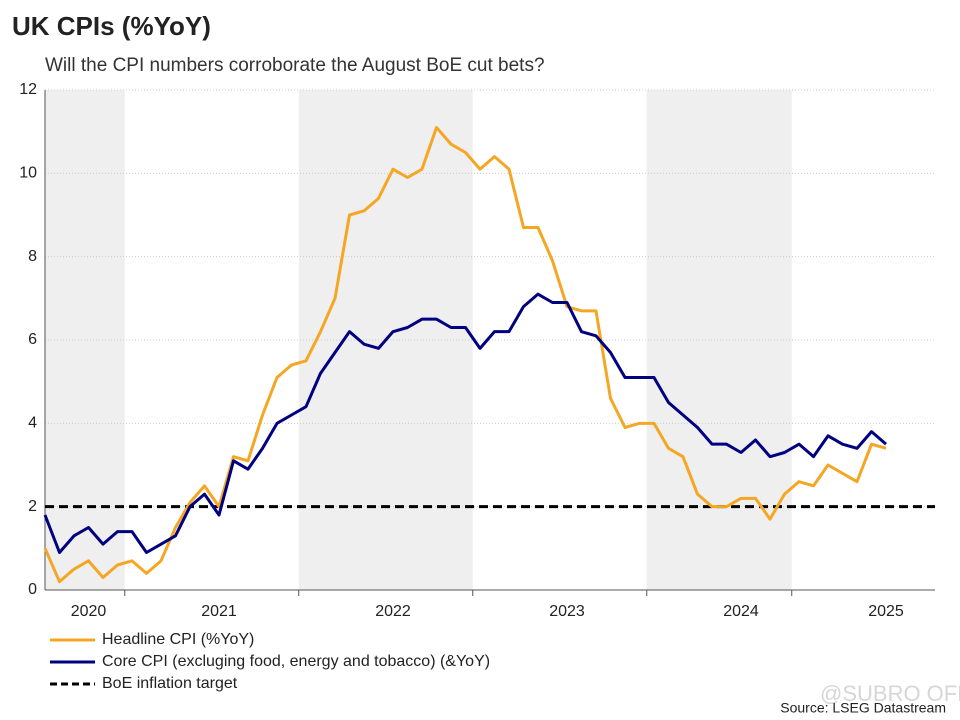  I want to click on watermark: @SUBRO OFFICIAL, so click(890, 693).